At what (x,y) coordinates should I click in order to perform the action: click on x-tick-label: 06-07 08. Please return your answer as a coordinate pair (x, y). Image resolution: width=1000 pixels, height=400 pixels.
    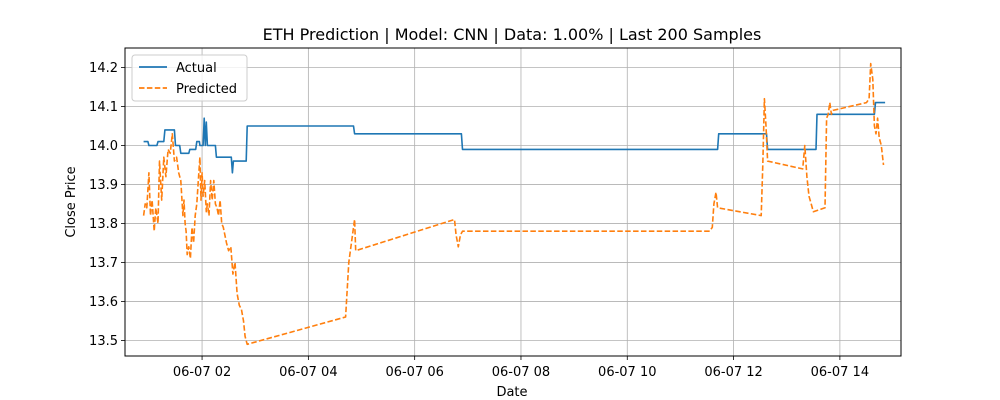
    Looking at the image, I should click on (521, 372).